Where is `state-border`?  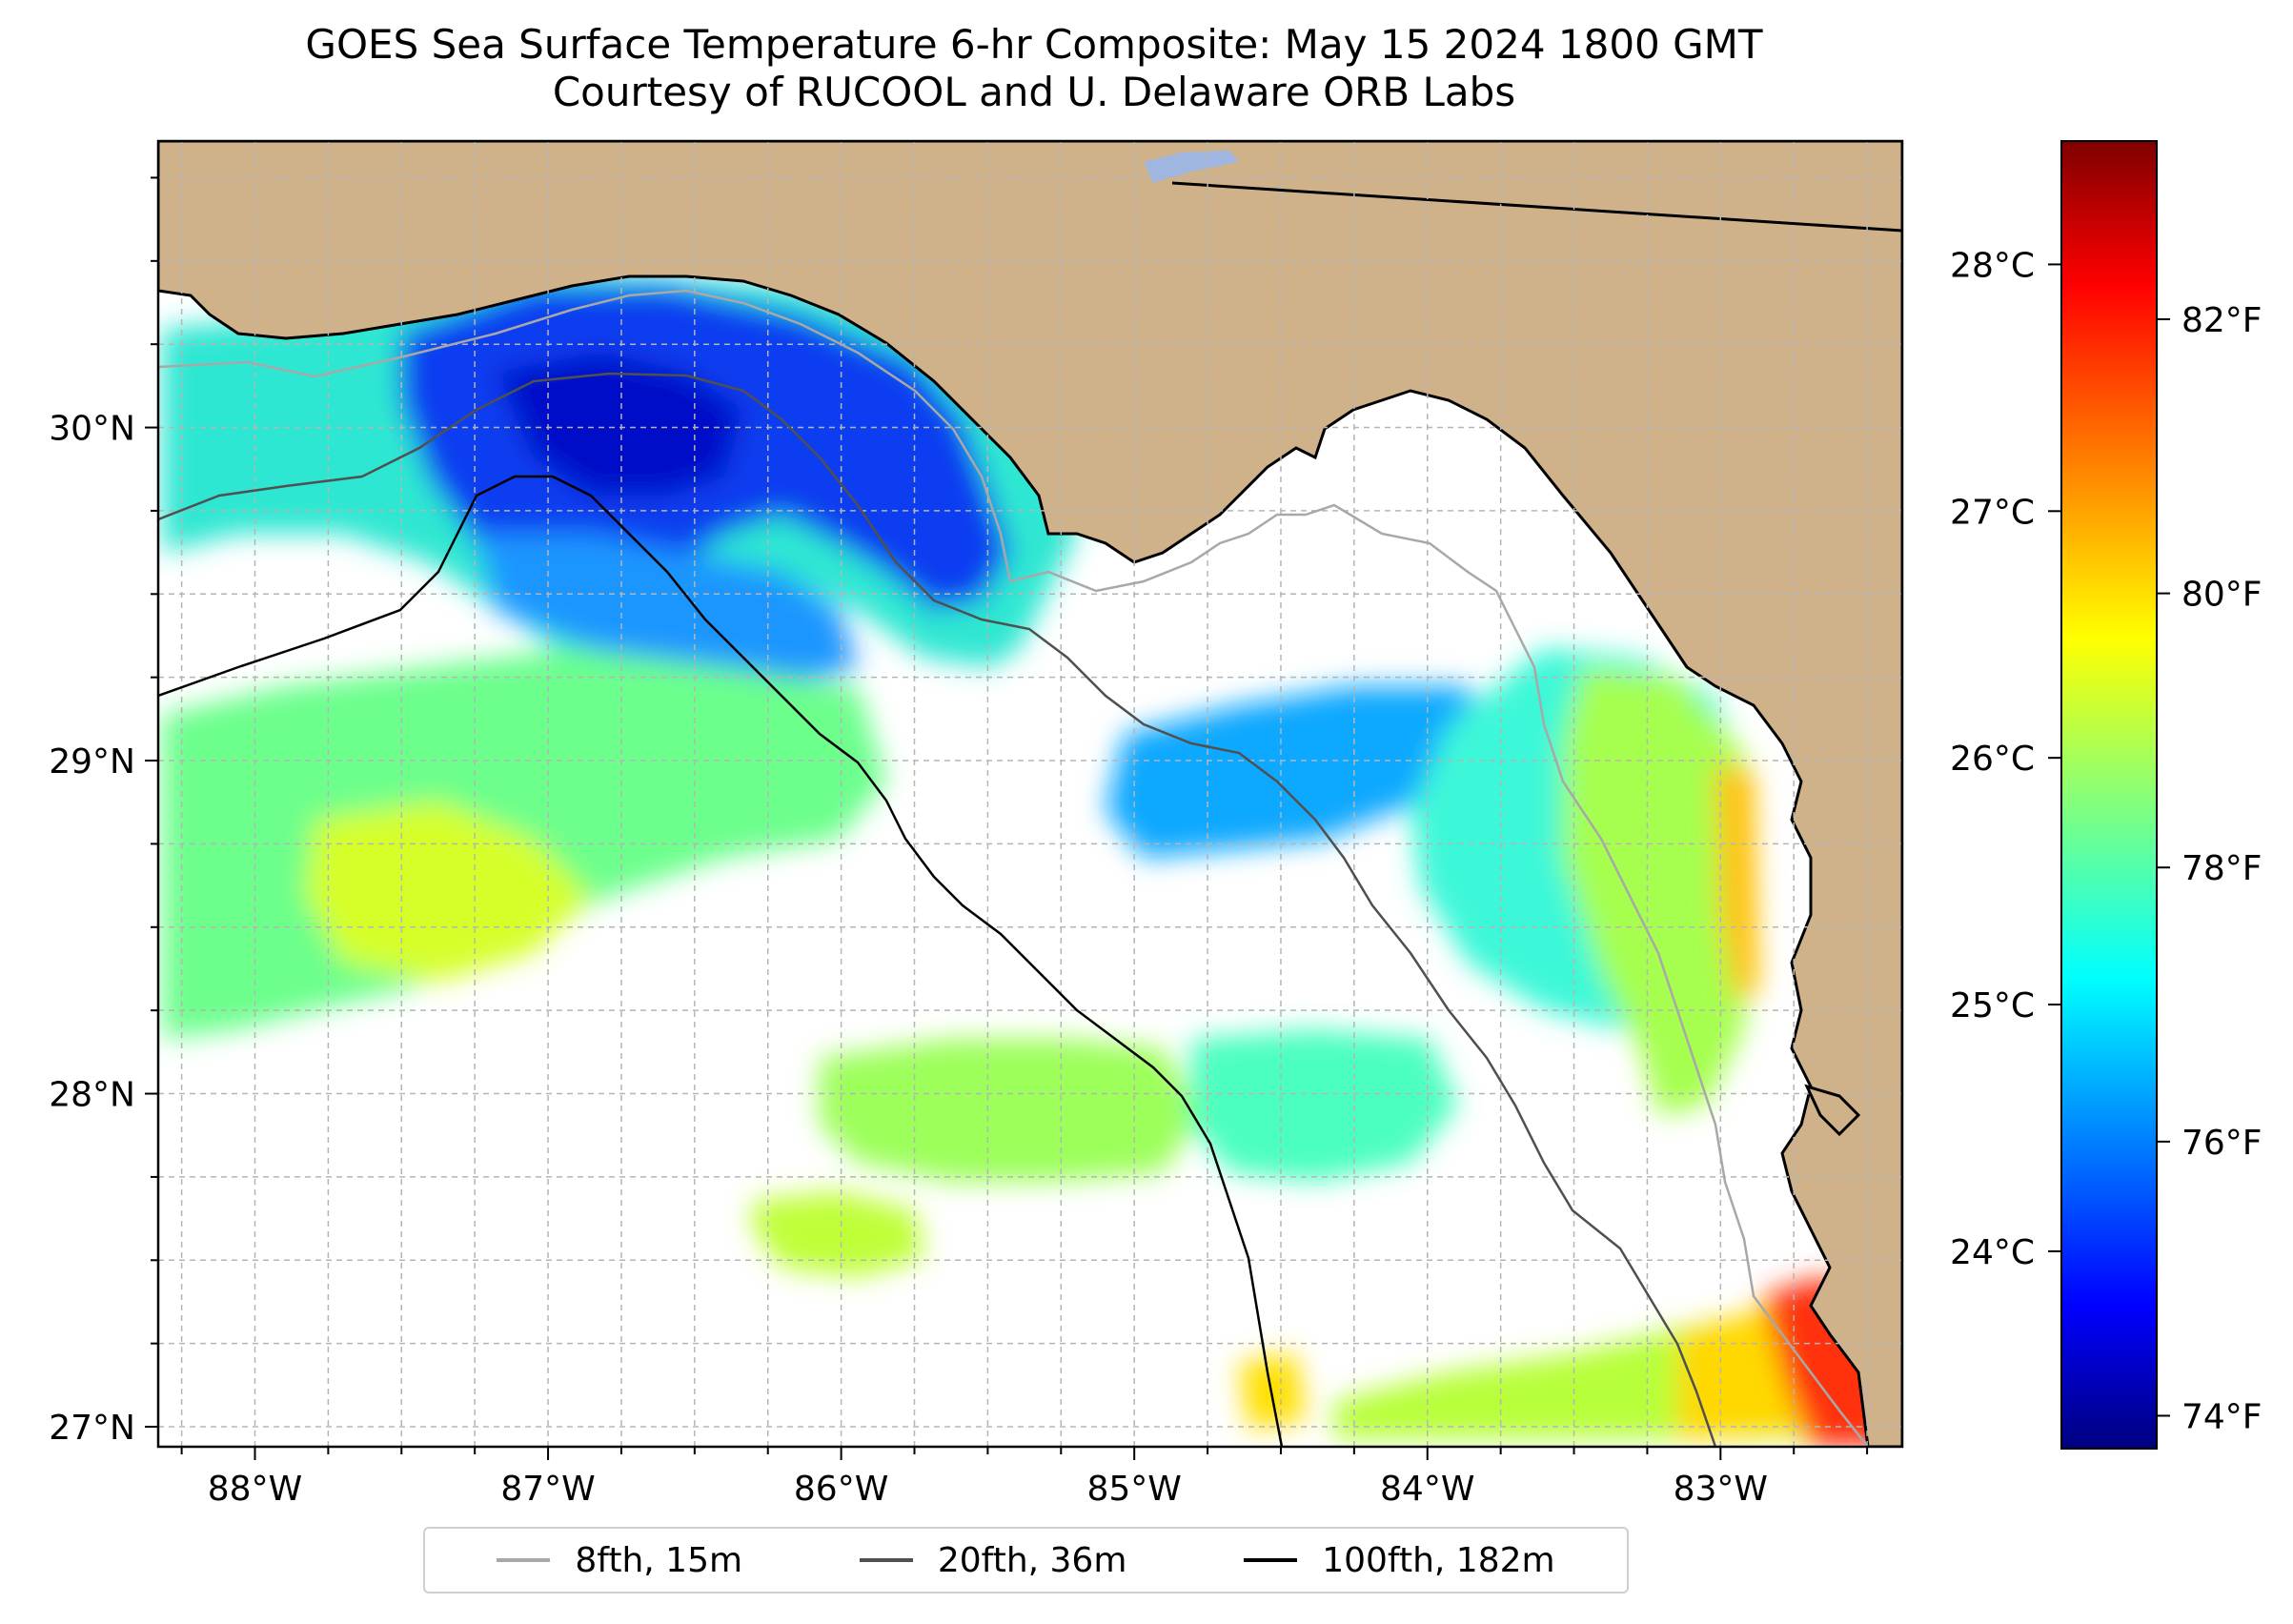
state-border is located at coordinates (1537, 207).